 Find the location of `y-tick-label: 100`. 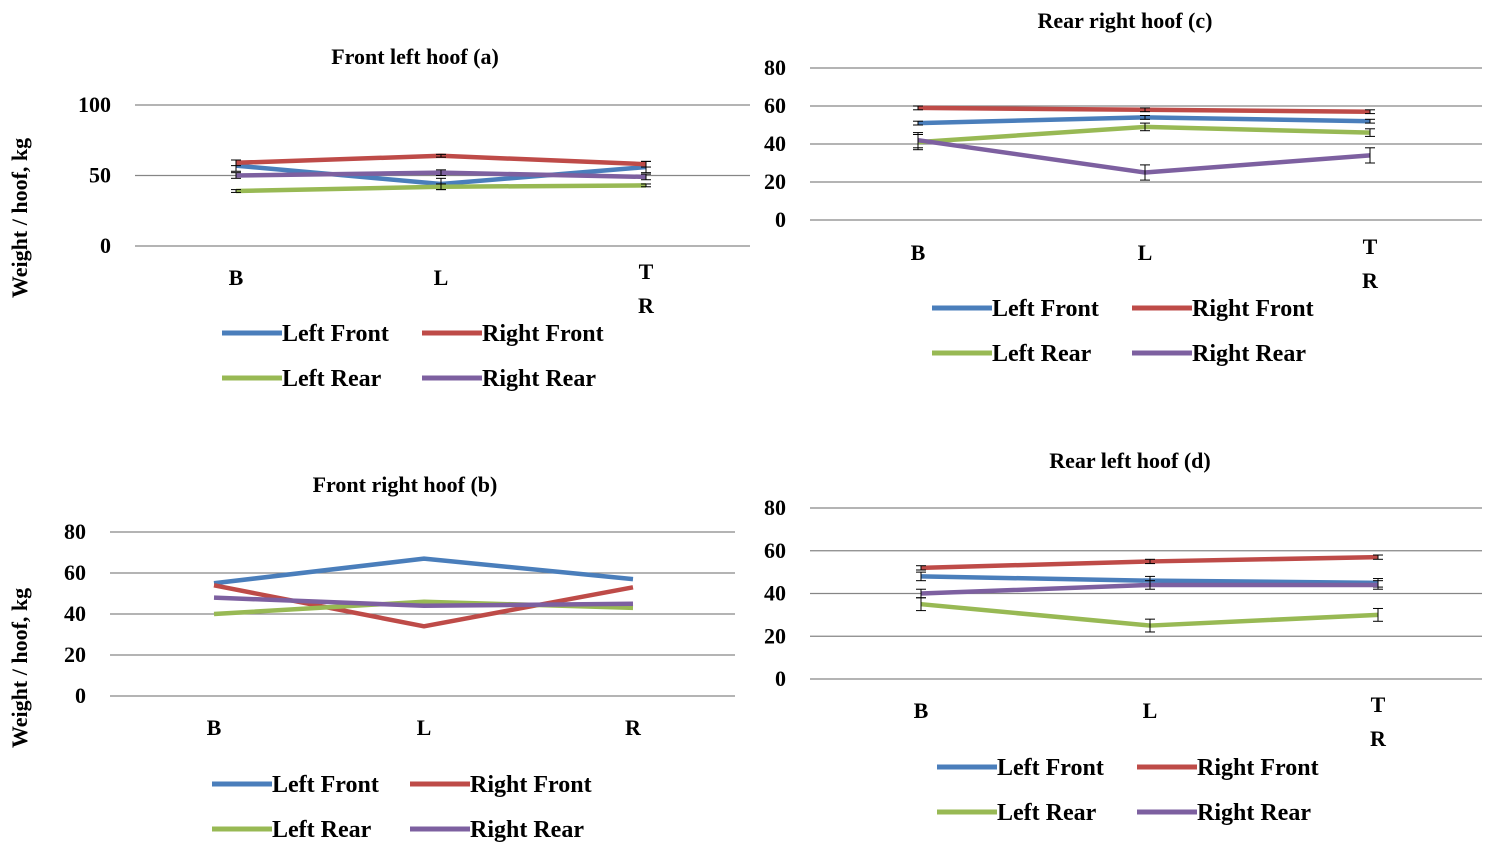

y-tick-label: 100 is located at coordinates (94, 104).